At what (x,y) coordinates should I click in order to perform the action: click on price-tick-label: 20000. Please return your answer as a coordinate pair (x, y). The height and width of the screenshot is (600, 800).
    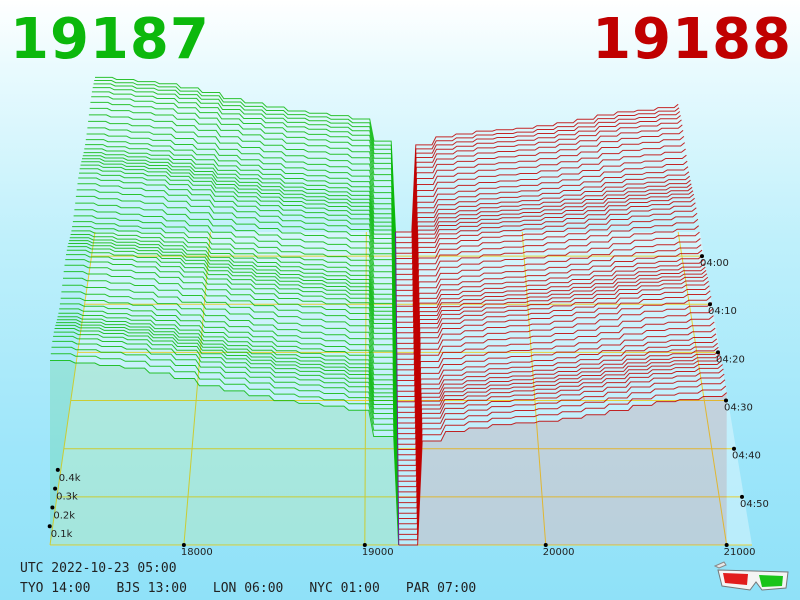
    Looking at the image, I should click on (559, 552).